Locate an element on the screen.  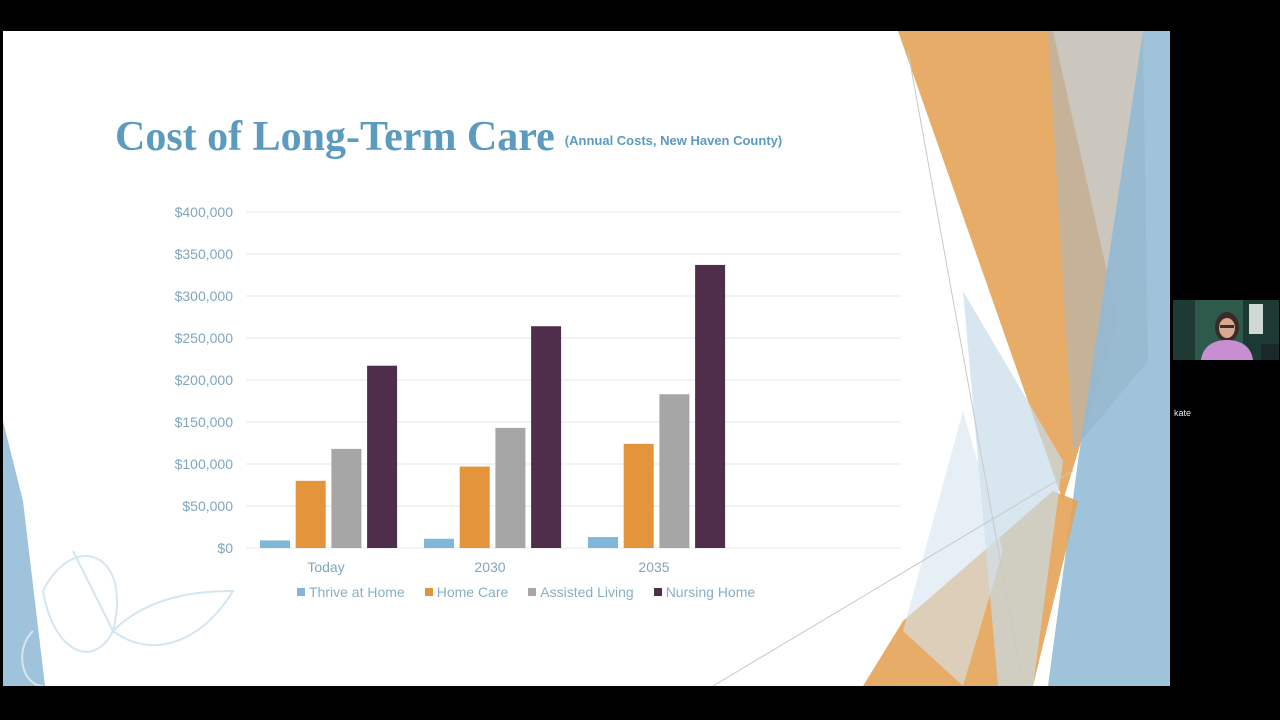
bar-nursing-home-2030 is located at coordinates (546, 437).